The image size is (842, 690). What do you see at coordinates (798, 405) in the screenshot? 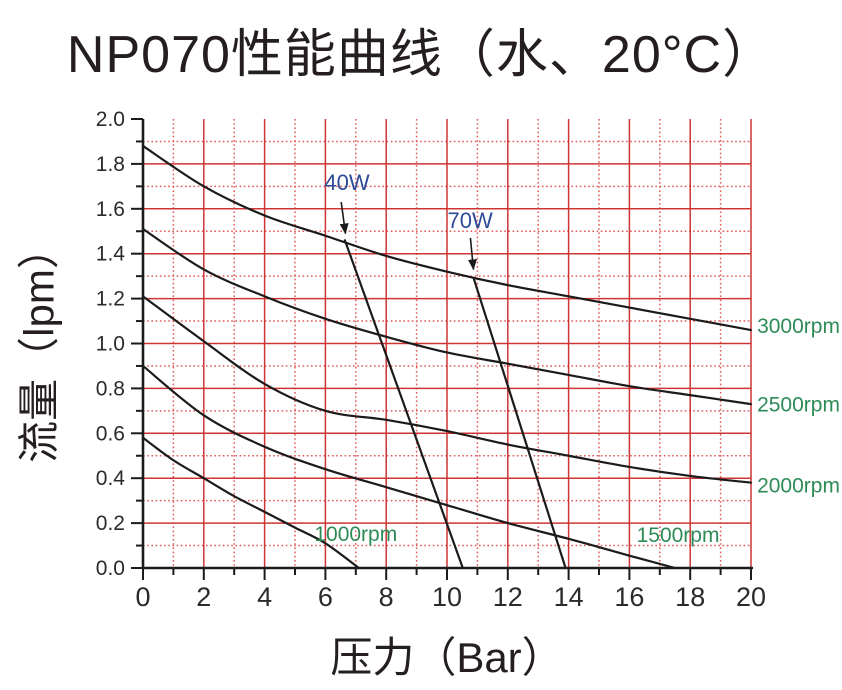
I see `label-2500rpm: 2500rpm` at bounding box center [798, 405].